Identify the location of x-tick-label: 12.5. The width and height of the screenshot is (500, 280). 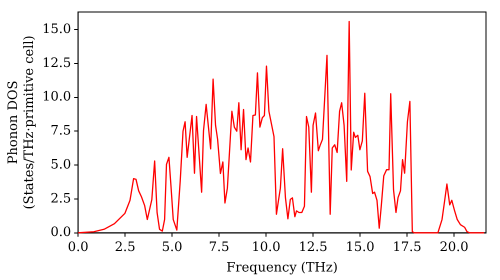
(313, 247).